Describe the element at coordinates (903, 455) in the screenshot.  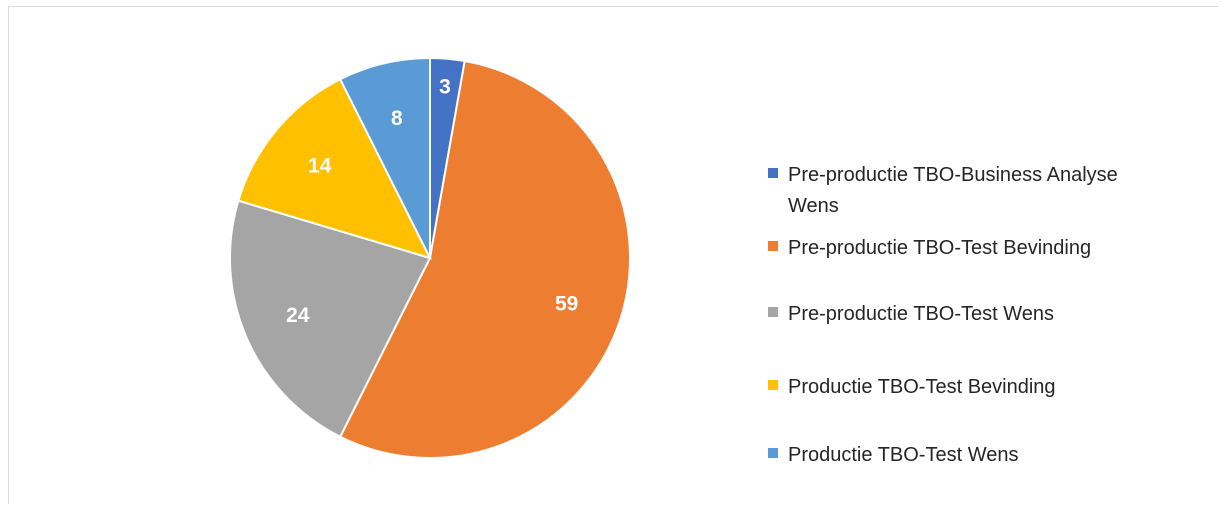
I see `legend-label: Productie TBO-Test Wens` at that location.